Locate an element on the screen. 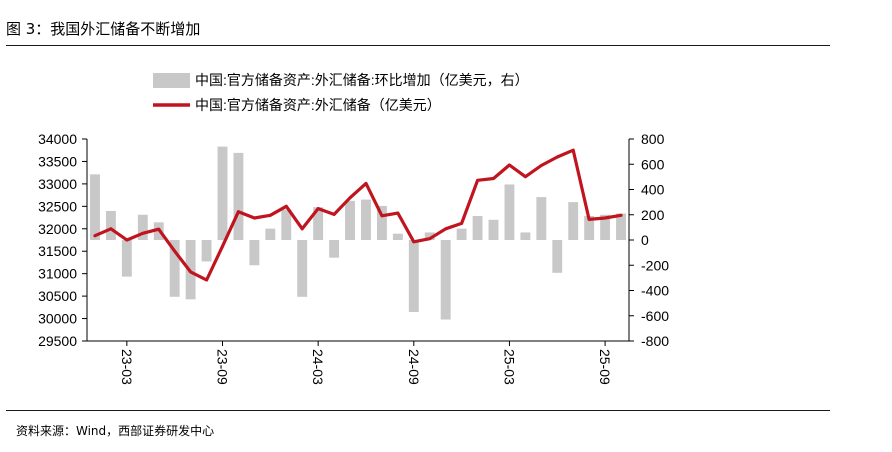 The image size is (892, 452). legend-label-line: 中国:官方储备资产:外汇储备（亿美元） is located at coordinates (318, 105).